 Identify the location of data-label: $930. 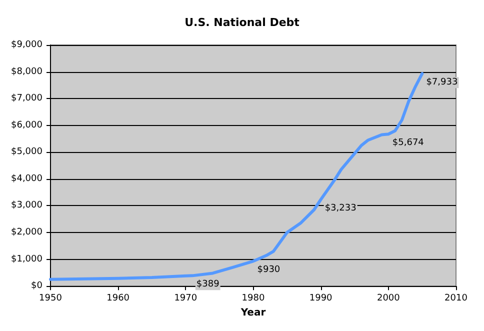
(268, 270).